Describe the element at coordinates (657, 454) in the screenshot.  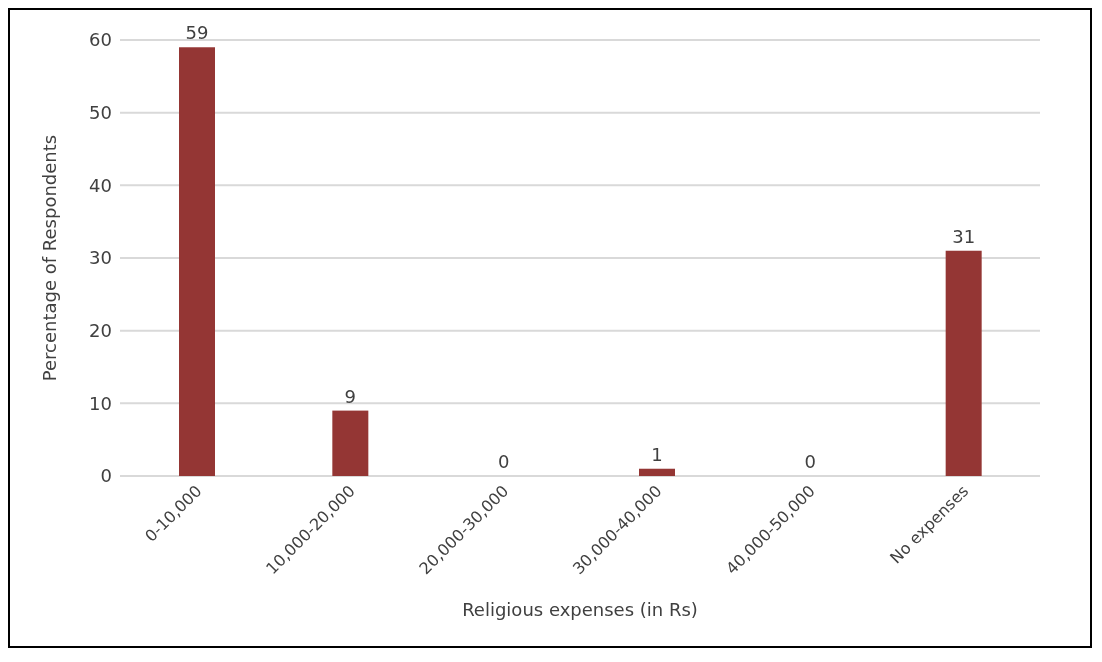
I see `data-label: 1` at that location.